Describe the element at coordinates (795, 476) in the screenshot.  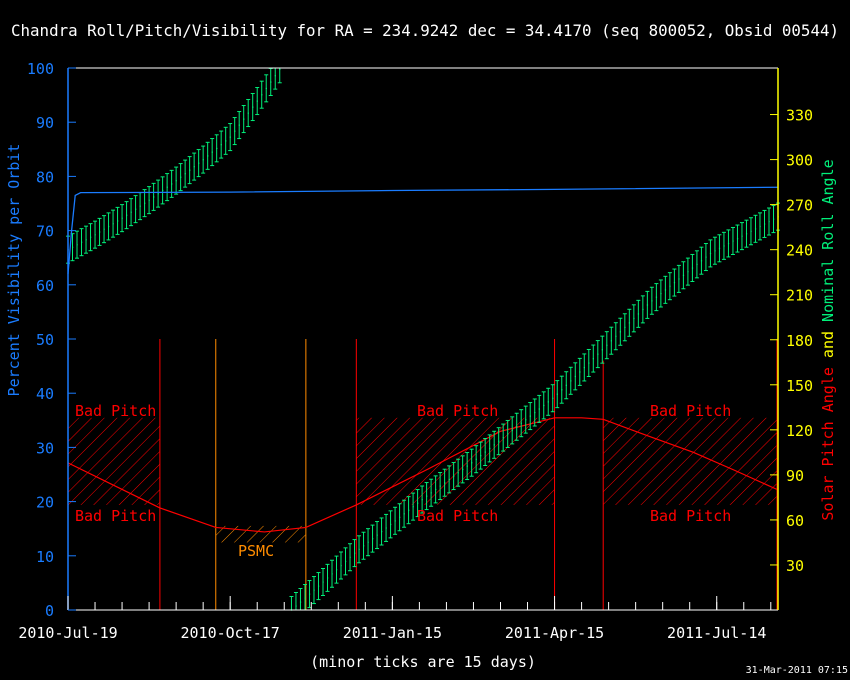
I see `y-right-tick-label: 90` at that location.